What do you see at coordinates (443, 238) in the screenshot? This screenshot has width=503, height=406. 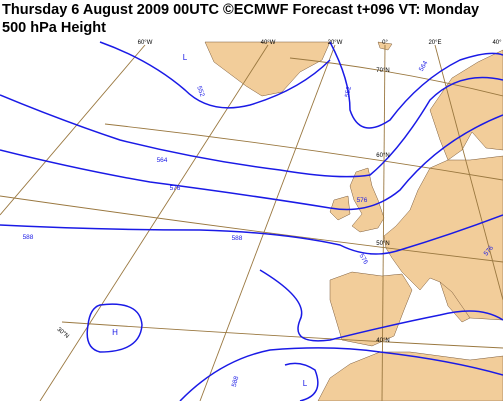 I see `europe` at bounding box center [443, 238].